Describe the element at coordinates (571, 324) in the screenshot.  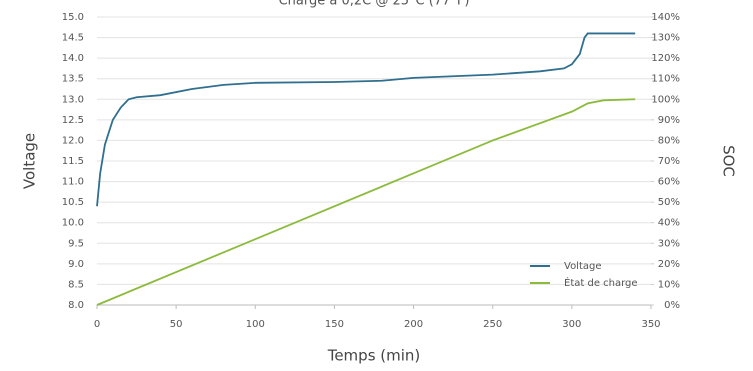
I see `x-tick-label: 300` at that location.